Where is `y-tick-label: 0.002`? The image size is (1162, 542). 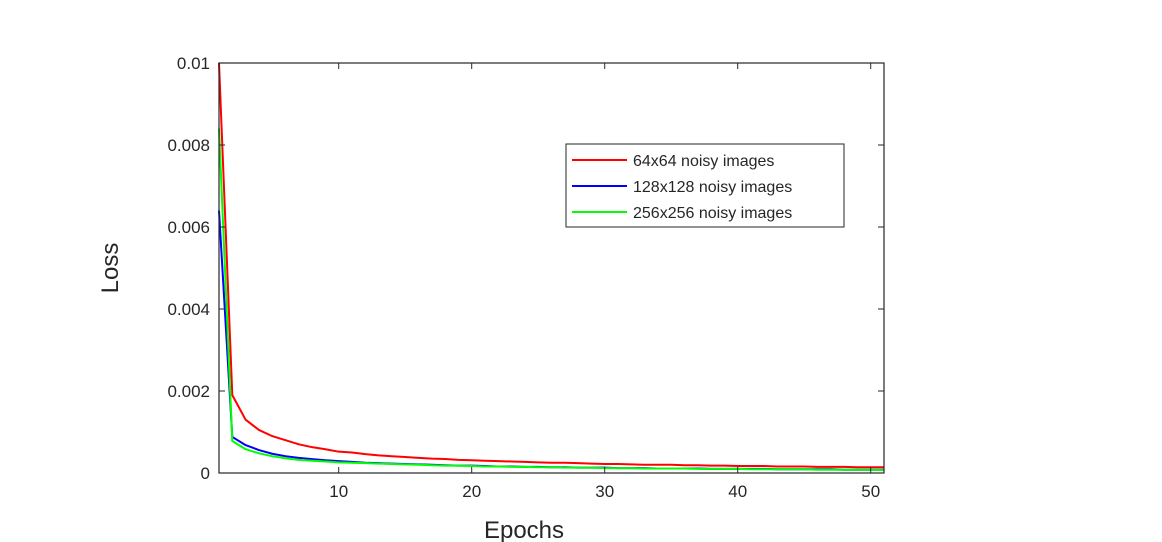 y-tick-label: 0.002 is located at coordinates (188, 391).